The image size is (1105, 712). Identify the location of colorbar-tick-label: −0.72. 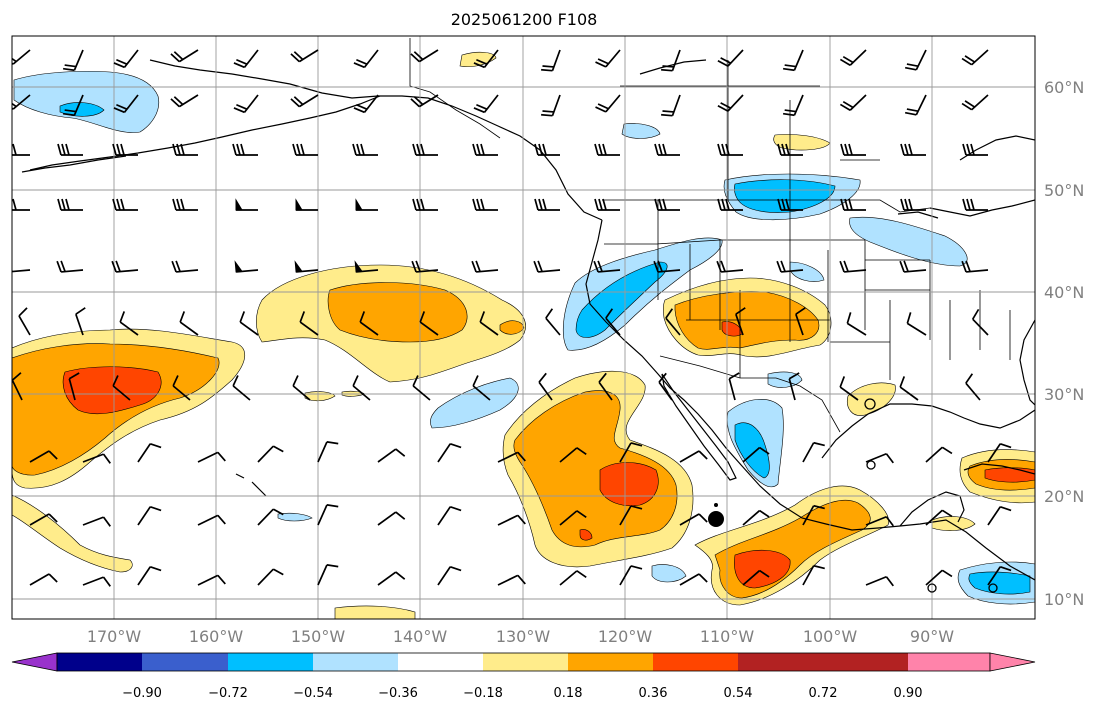
(228, 693).